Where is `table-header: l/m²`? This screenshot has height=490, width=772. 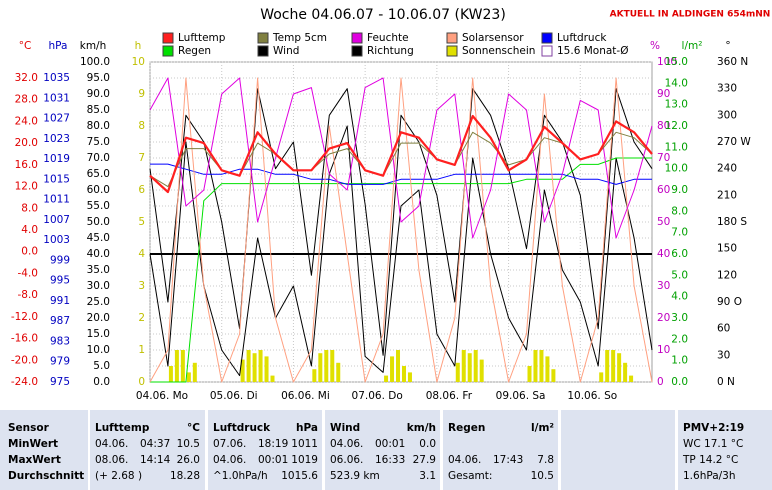
table-header: l/m² is located at coordinates (542, 428).